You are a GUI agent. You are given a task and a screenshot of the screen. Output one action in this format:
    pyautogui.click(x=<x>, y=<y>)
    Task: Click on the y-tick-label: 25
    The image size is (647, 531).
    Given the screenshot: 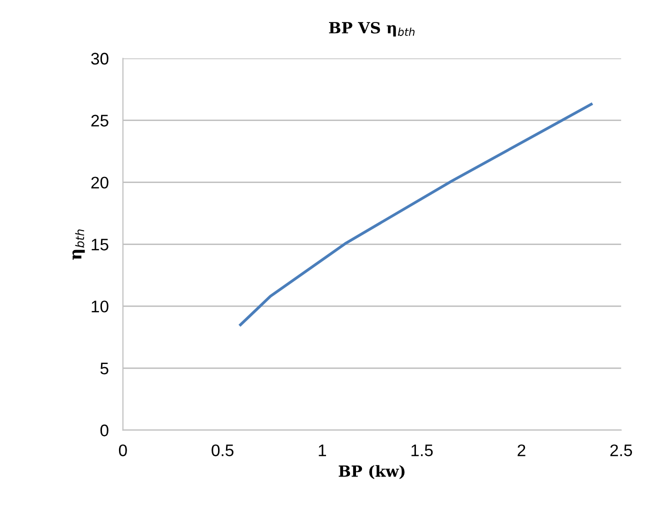 What is the action you would take?
    pyautogui.click(x=99, y=120)
    